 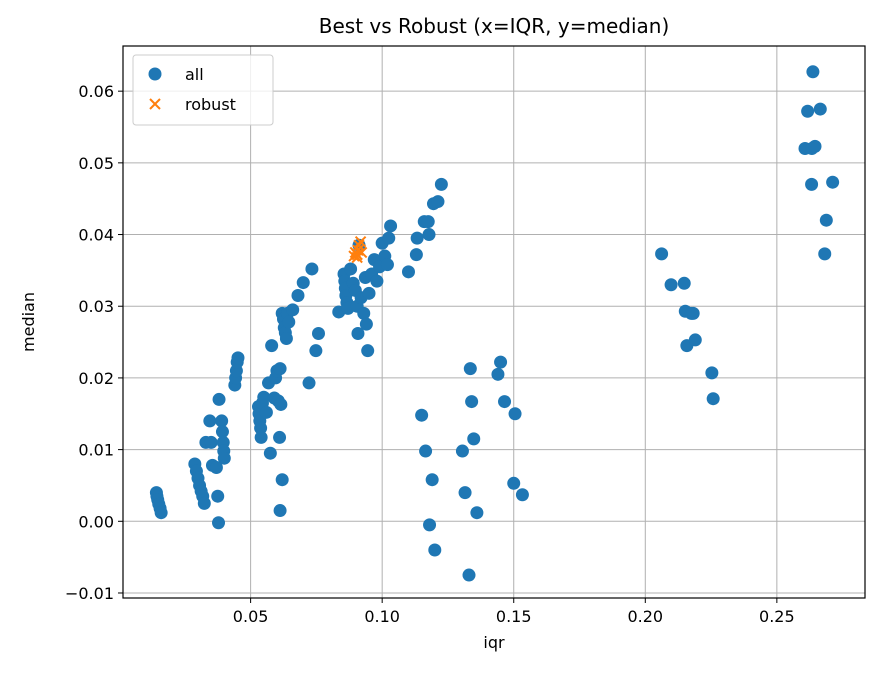 What do you see at coordinates (382, 616) in the screenshot?
I see `x-tick-label-1: 0.10` at bounding box center [382, 616].